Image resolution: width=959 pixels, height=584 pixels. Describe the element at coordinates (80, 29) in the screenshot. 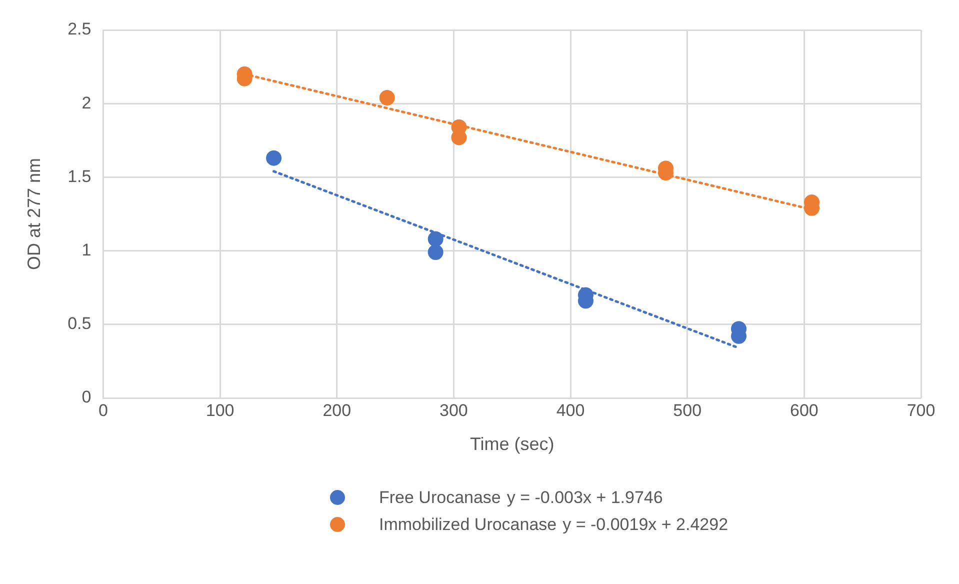

I see `y-tick-label: 2.5` at that location.